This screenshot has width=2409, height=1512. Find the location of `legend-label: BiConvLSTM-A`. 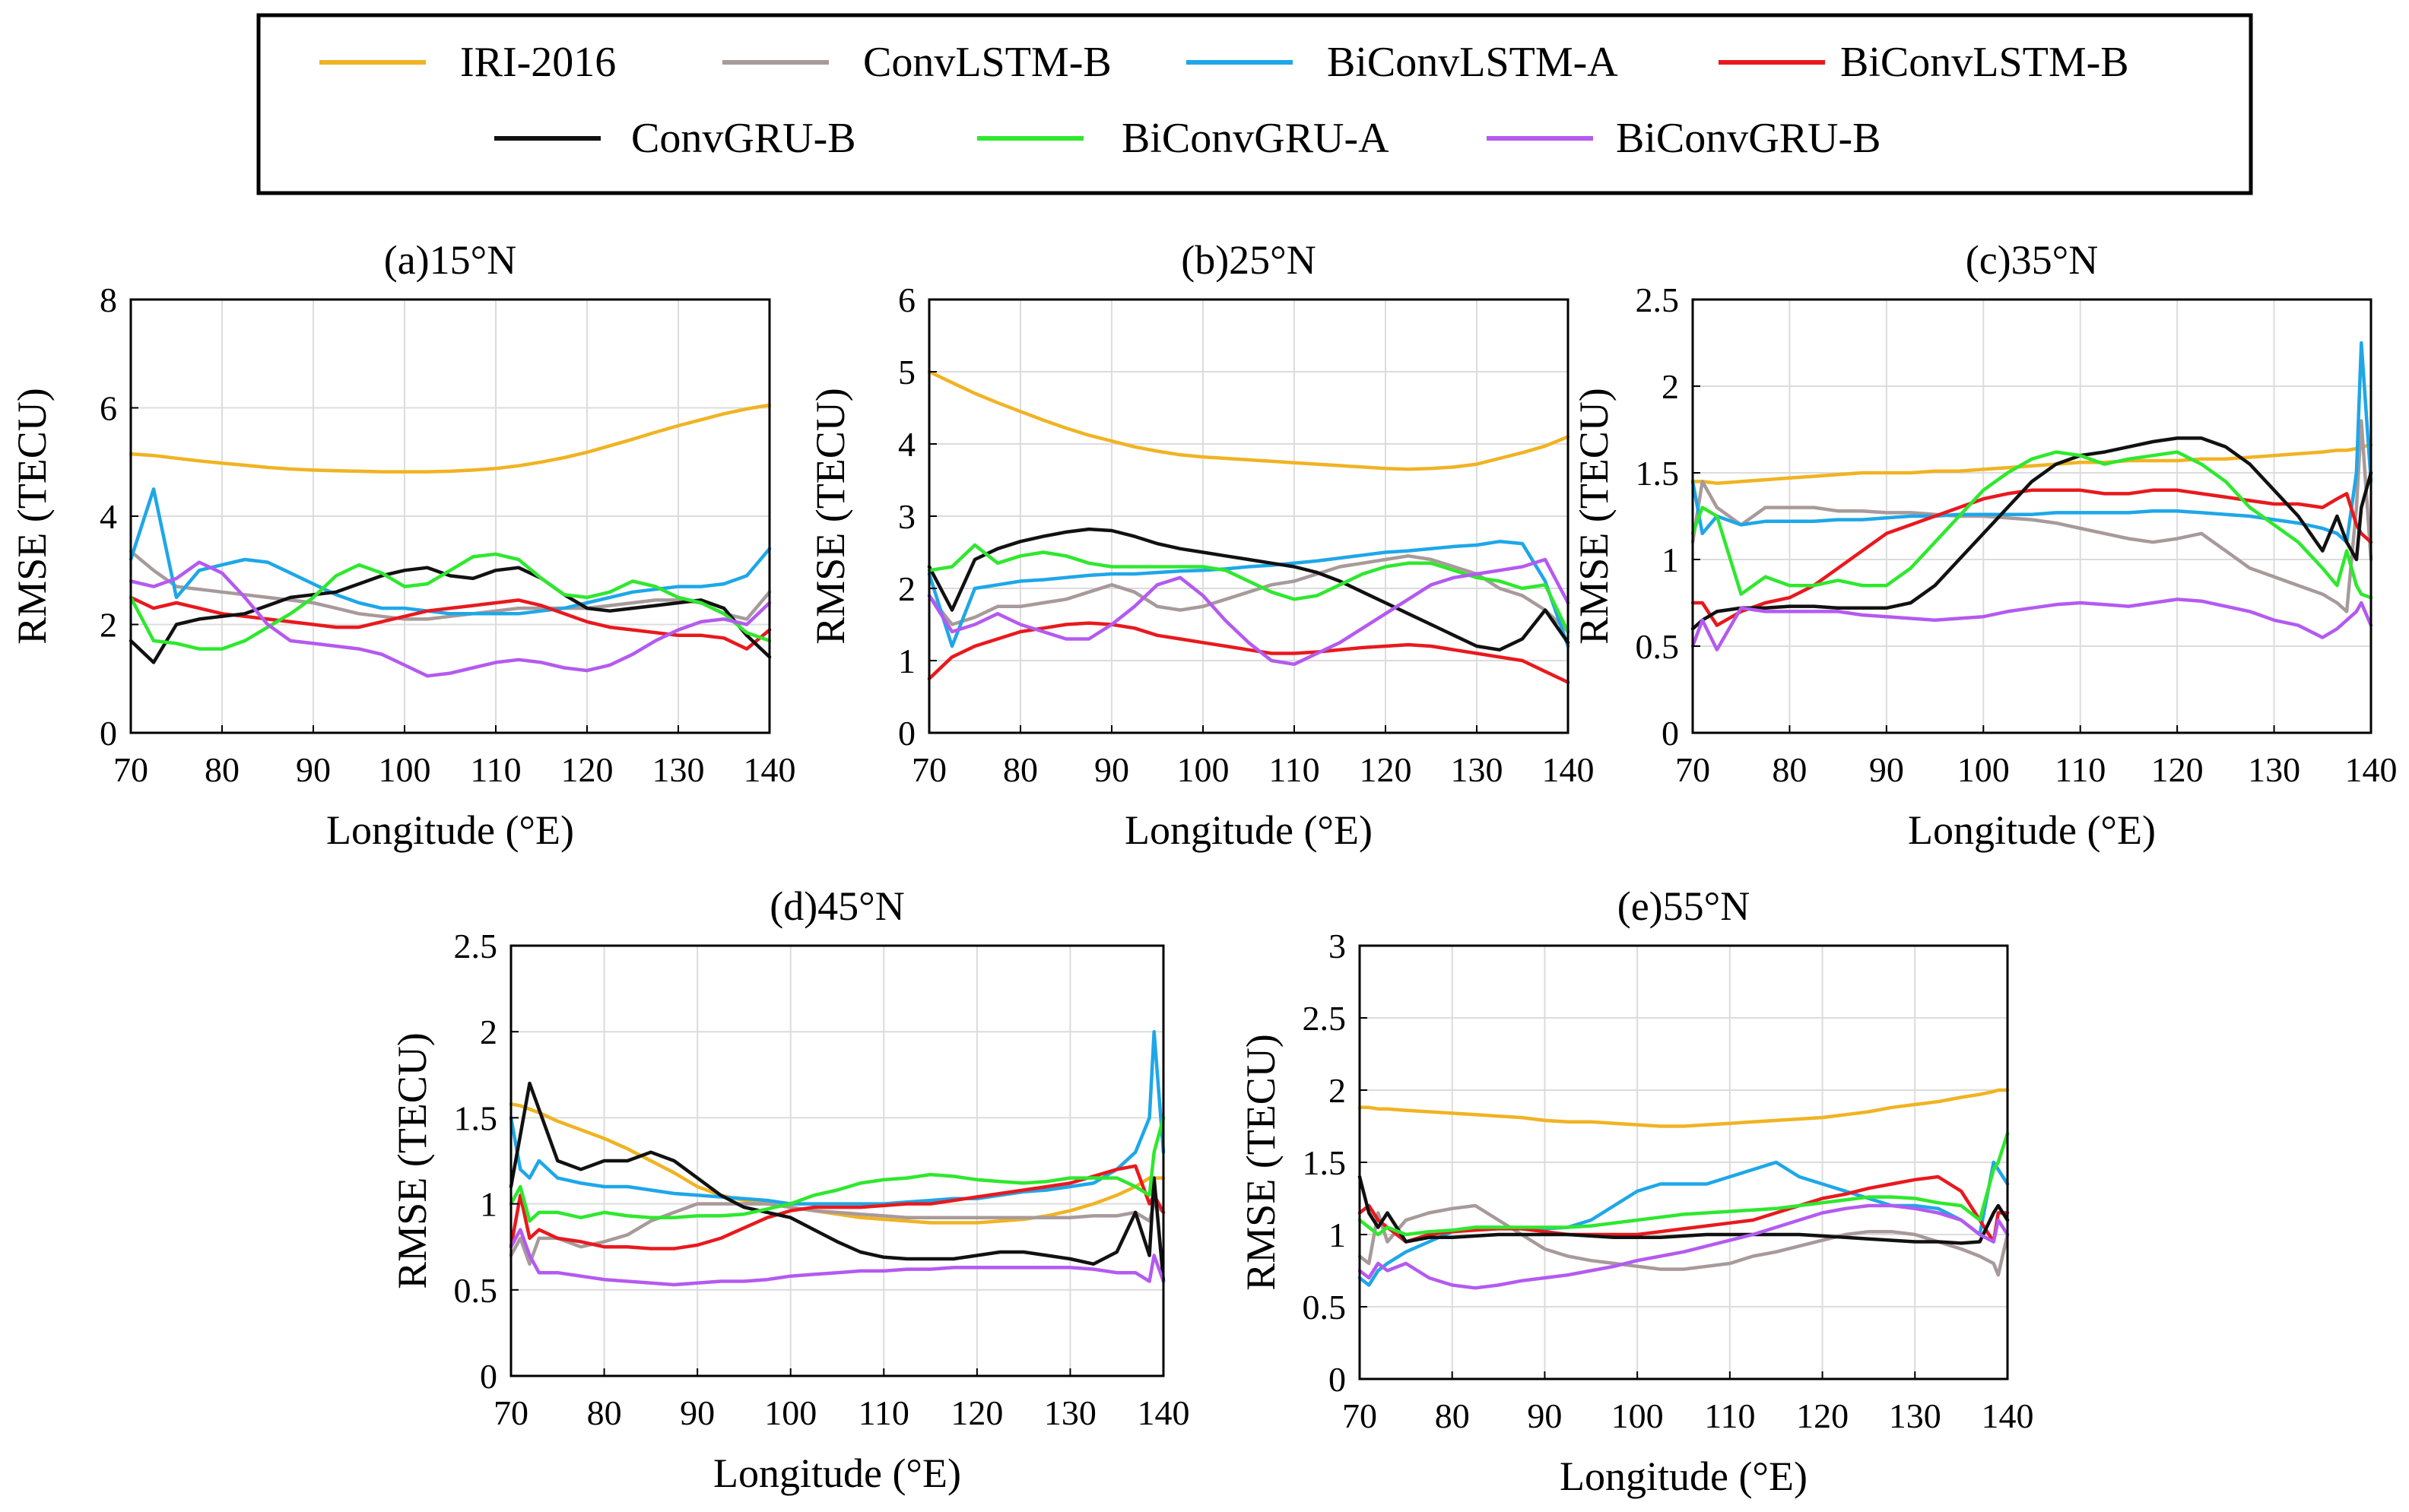

legend-label: BiConvLSTM-A is located at coordinates (1472, 62).